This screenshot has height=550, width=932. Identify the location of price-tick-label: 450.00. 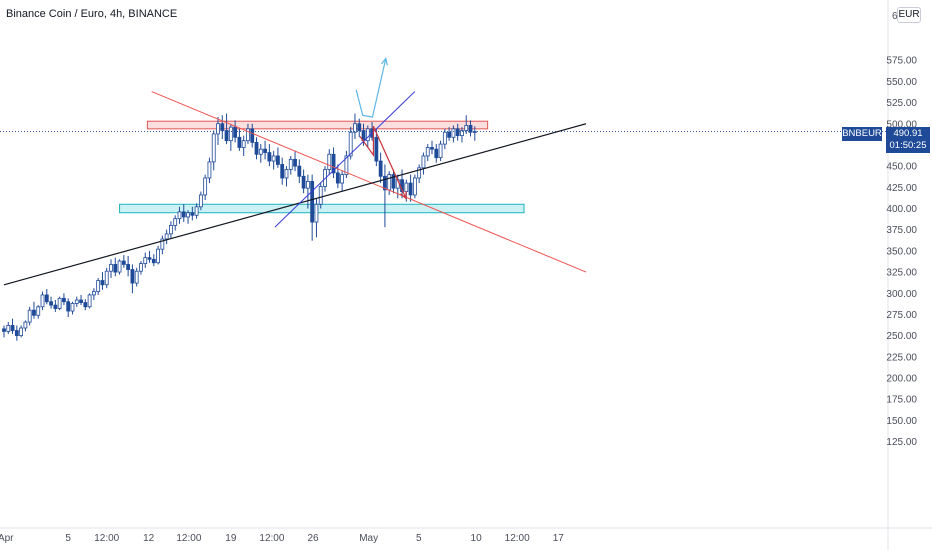
(901, 167).